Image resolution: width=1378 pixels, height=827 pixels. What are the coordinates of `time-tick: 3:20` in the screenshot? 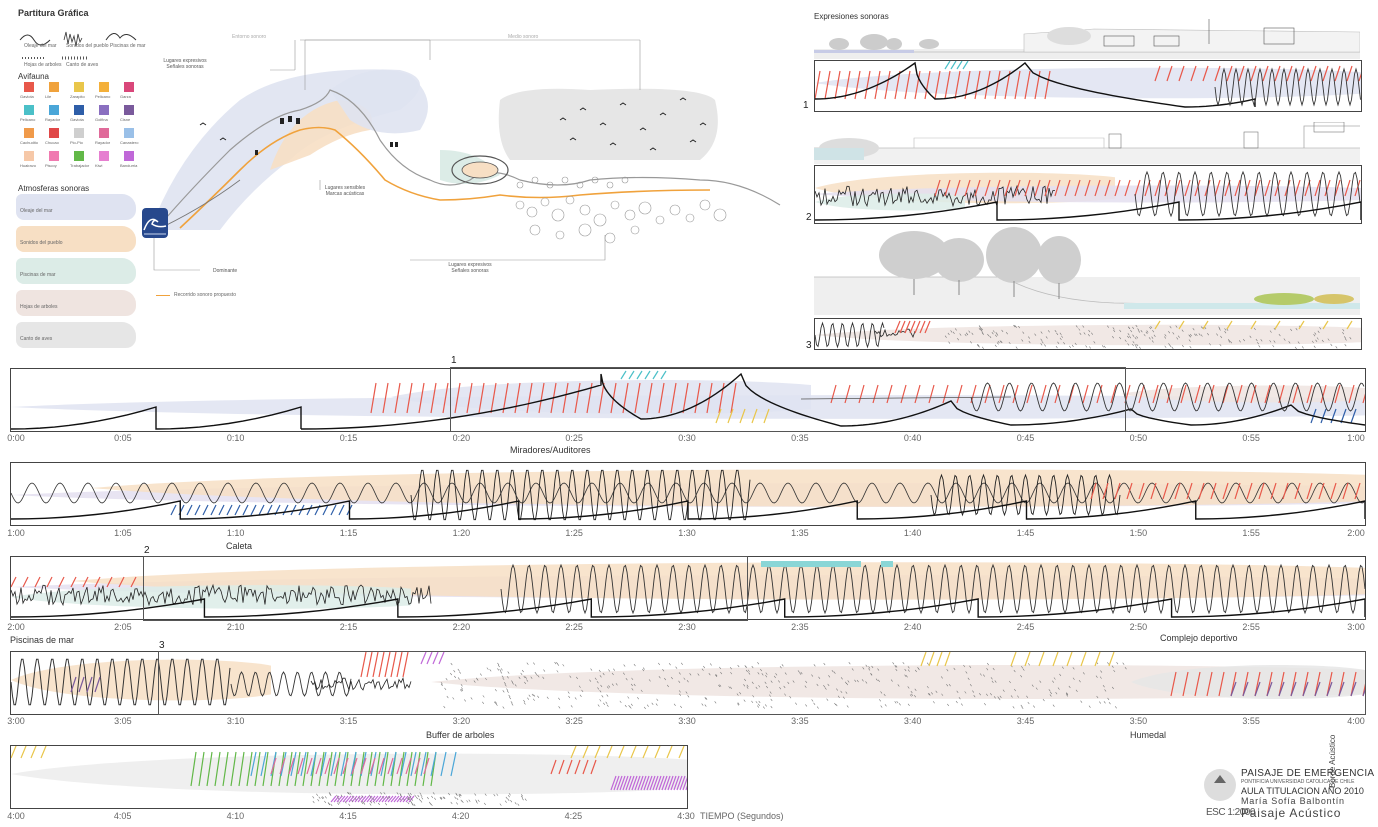 It's located at (461, 721).